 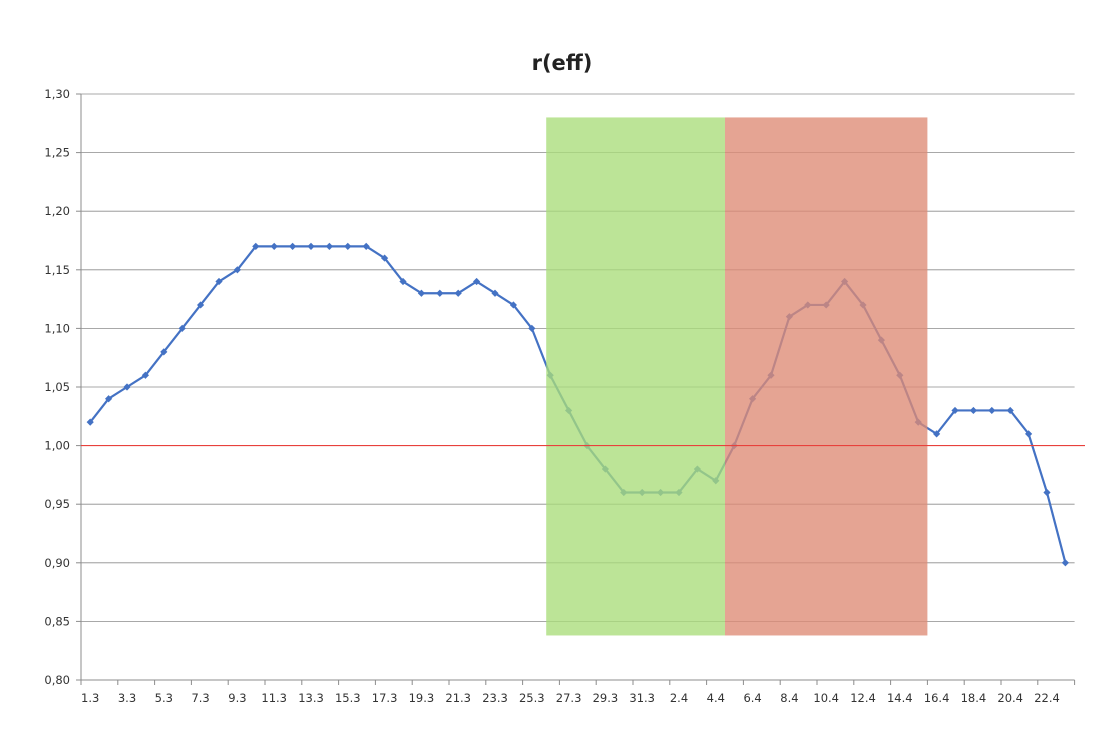 I want to click on x-tick-label: 23.3, so click(x=495, y=698).